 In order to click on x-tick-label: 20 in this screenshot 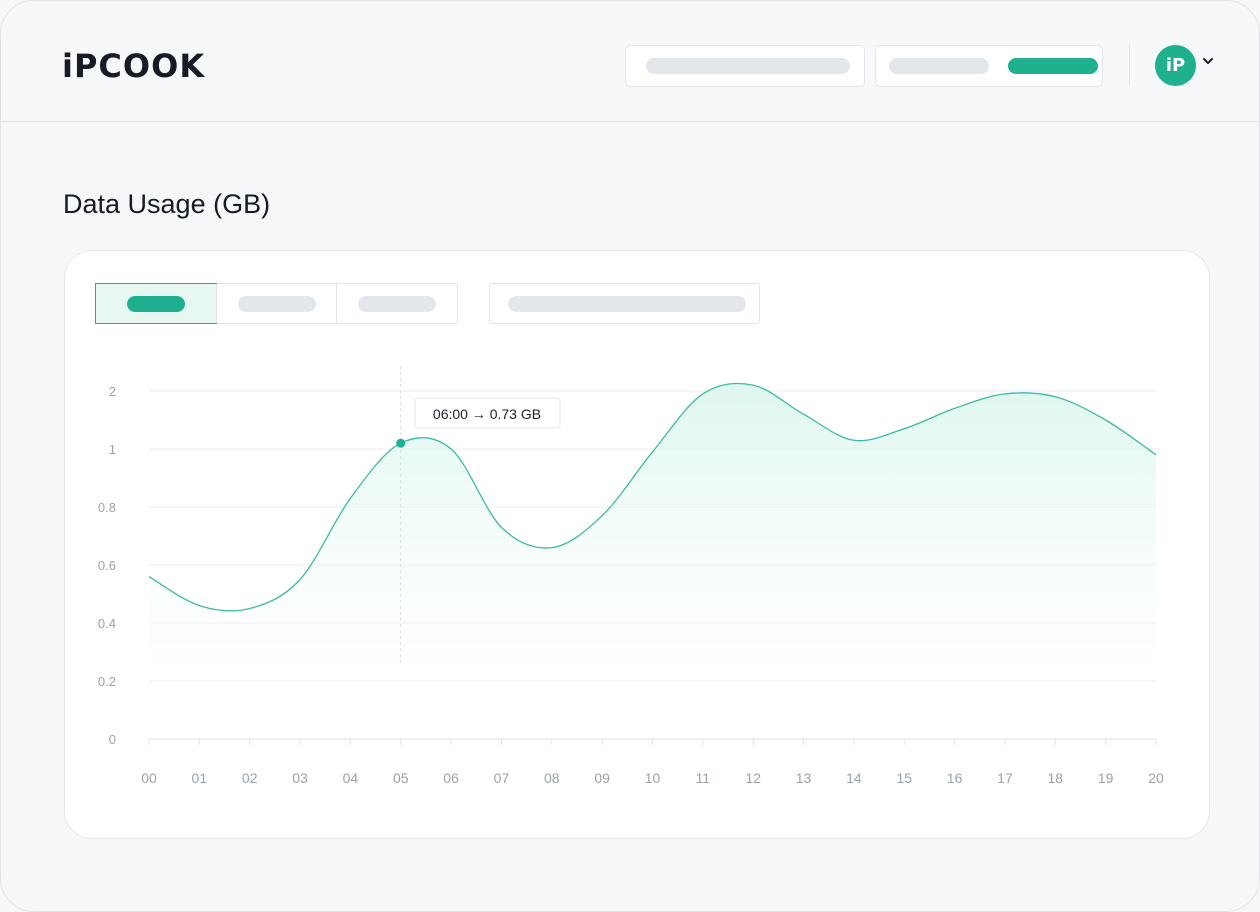, I will do `click(1156, 778)`.